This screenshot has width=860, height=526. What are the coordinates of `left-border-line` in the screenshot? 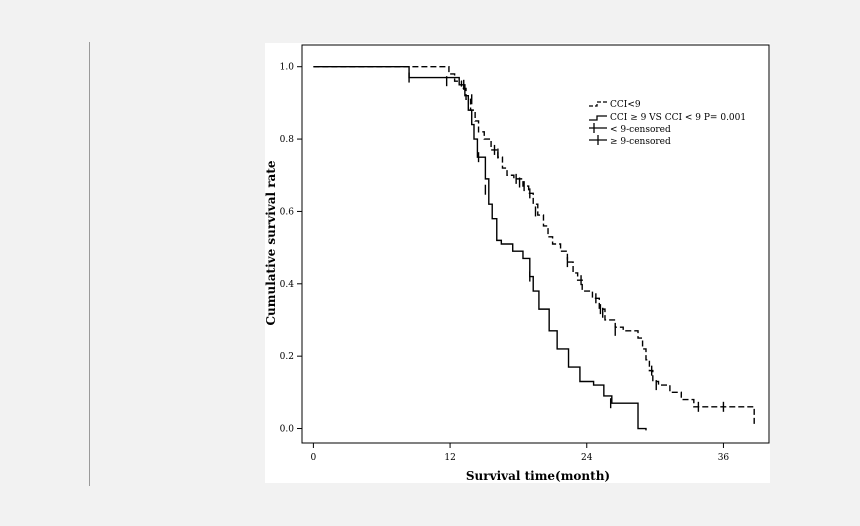 It's located at (89, 264).